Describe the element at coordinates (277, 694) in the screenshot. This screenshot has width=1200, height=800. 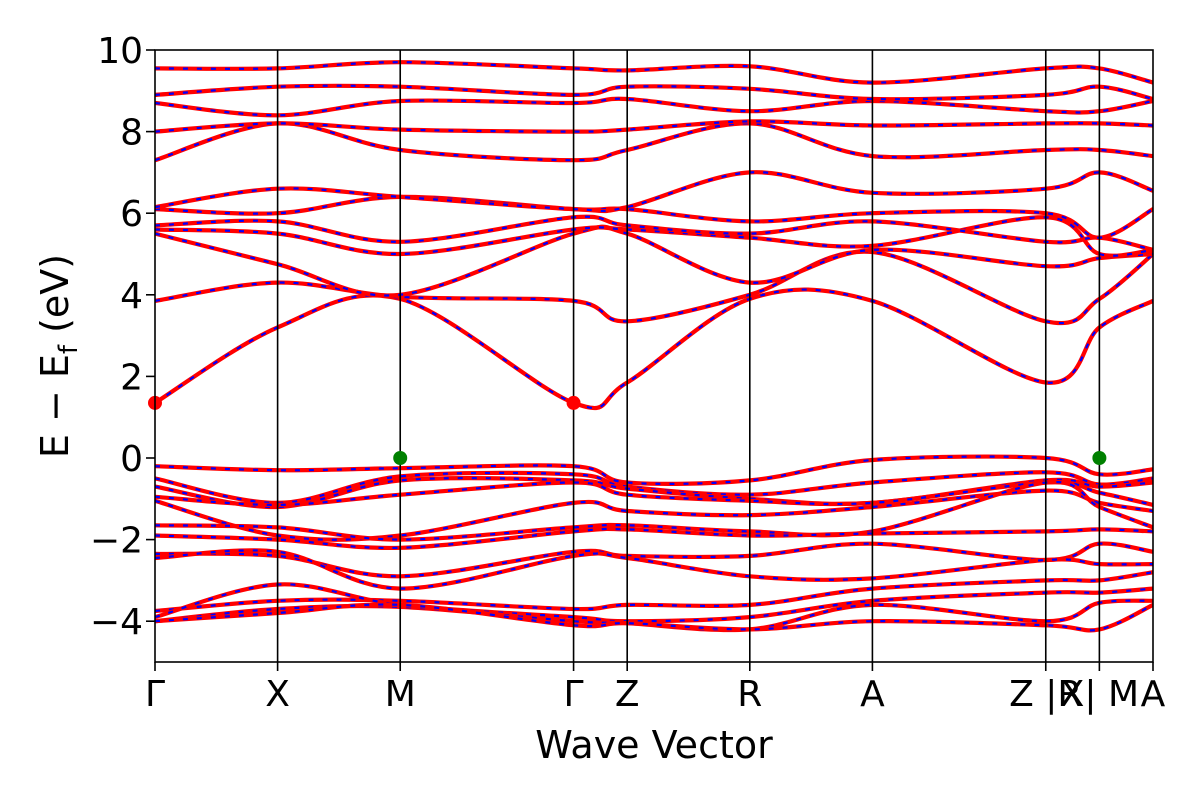
I see `x-tick-label-1: X` at that location.